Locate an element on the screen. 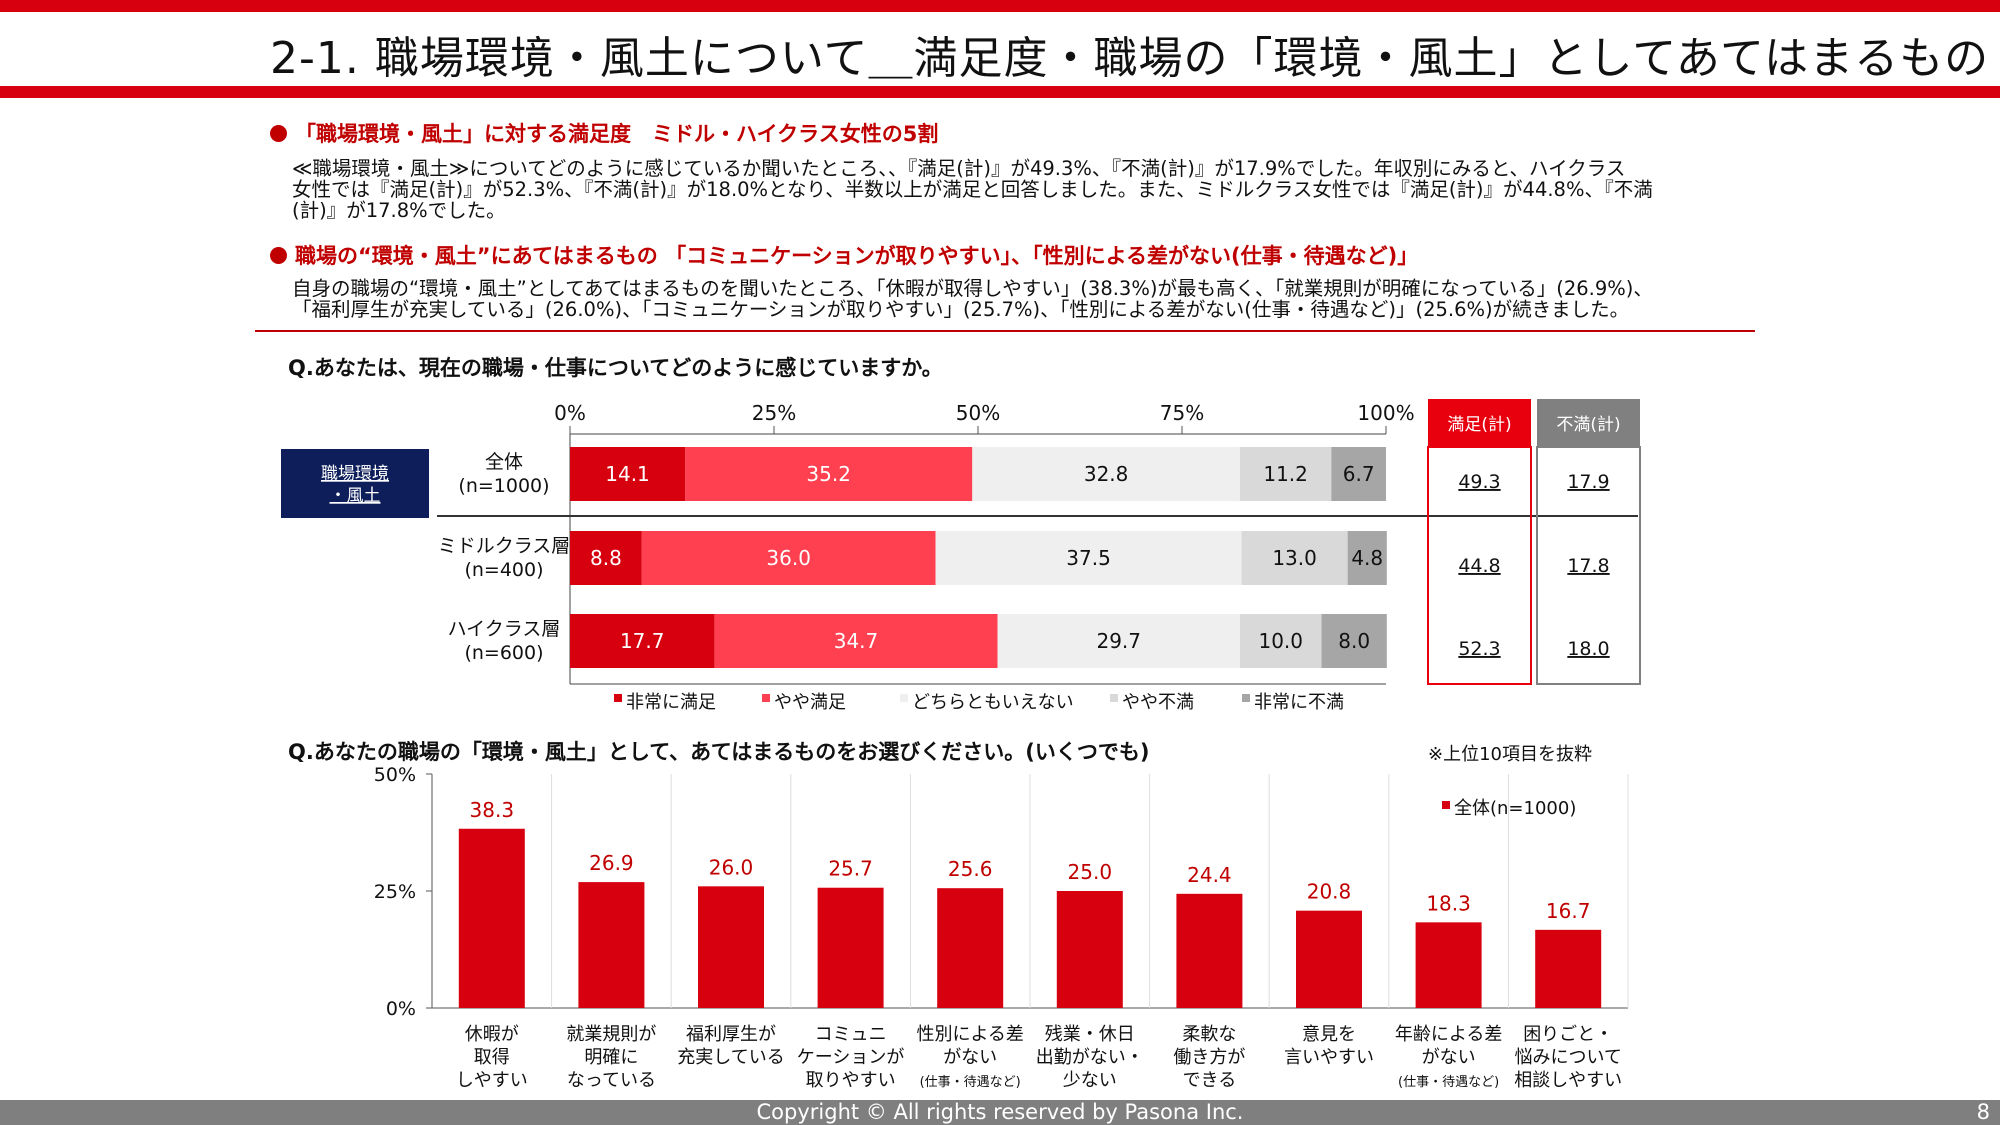  bullet-dot-icon is located at coordinates (278, 133).